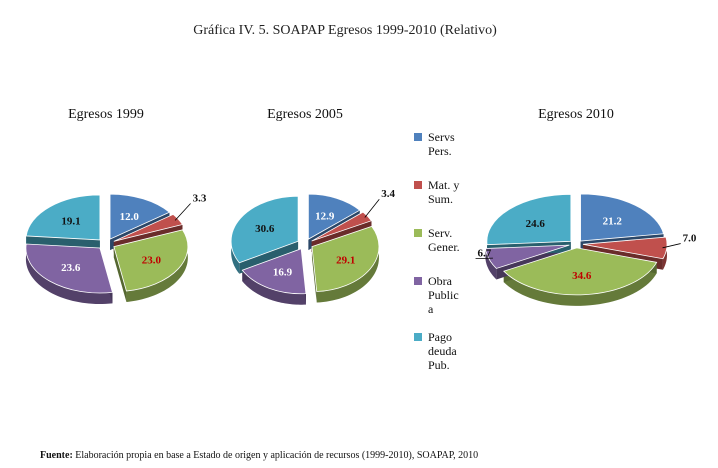 The height and width of the screenshot is (468, 718). Describe the element at coordinates (70, 222) in the screenshot. I see `data-label: 19.1` at that location.